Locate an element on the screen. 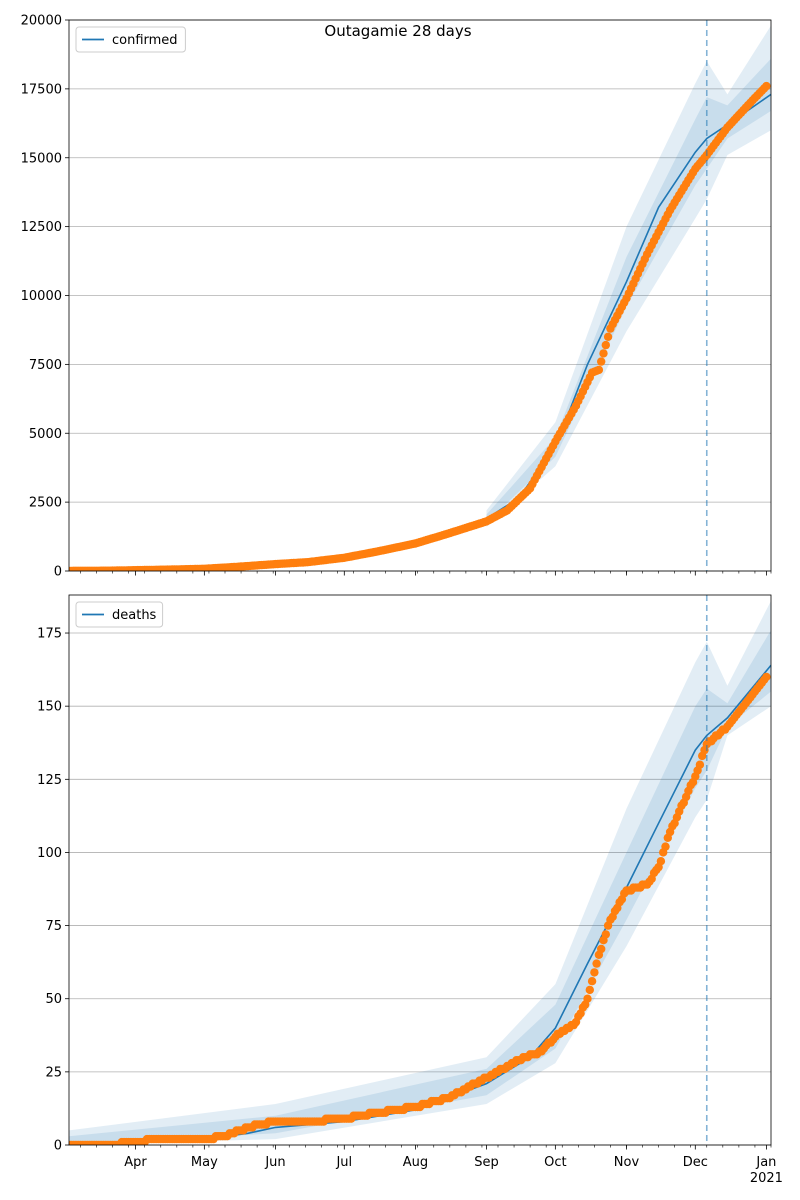 Image resolution: width=800 pixels, height=1200 pixels. legend-label: deaths is located at coordinates (134, 615).